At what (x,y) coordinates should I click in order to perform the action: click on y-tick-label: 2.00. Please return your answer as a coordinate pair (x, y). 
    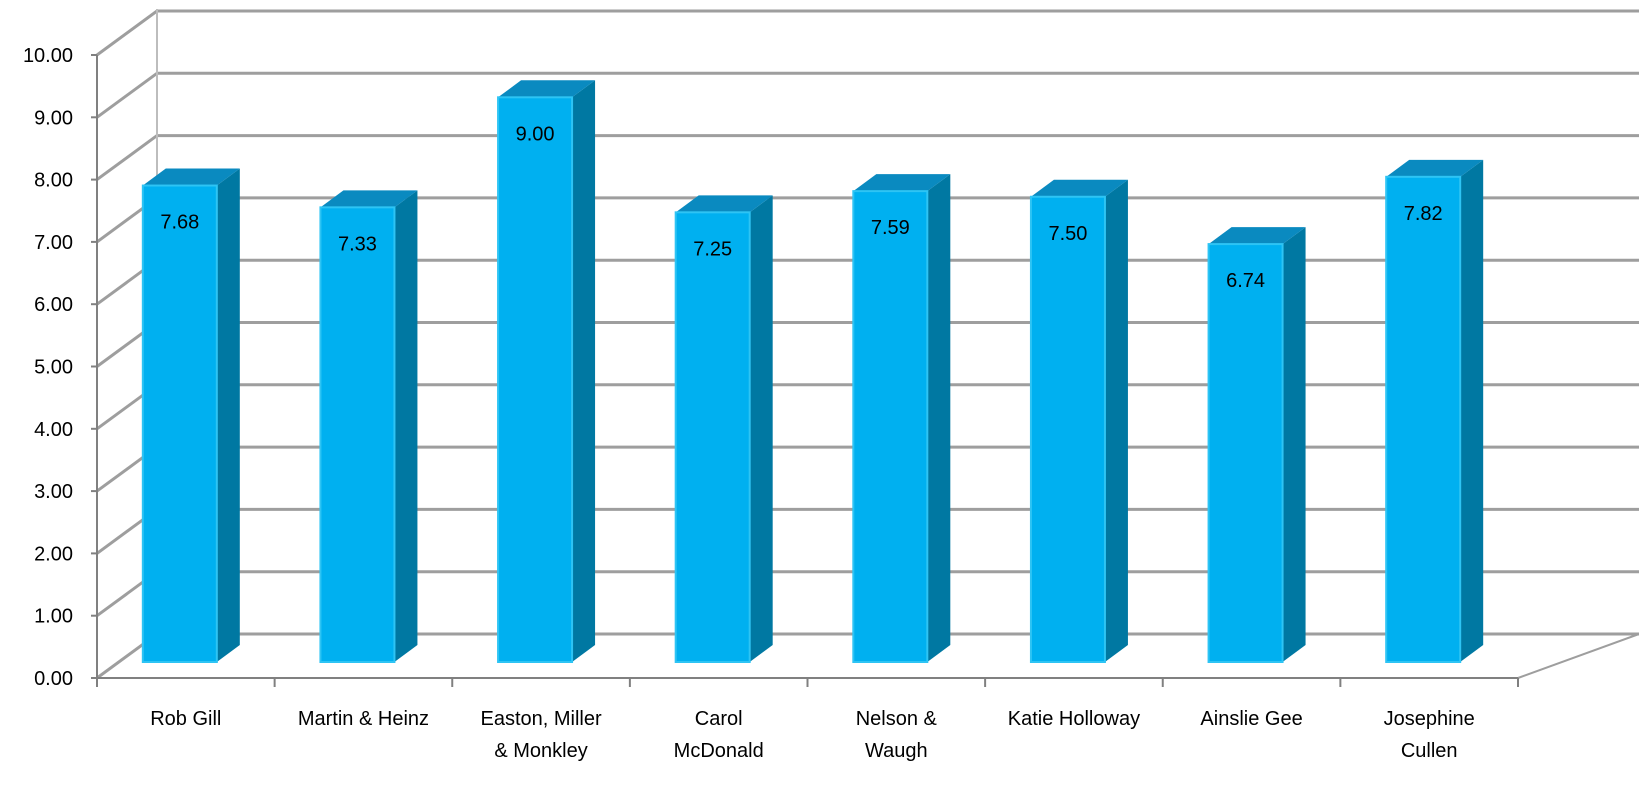
    Looking at the image, I should click on (53, 554).